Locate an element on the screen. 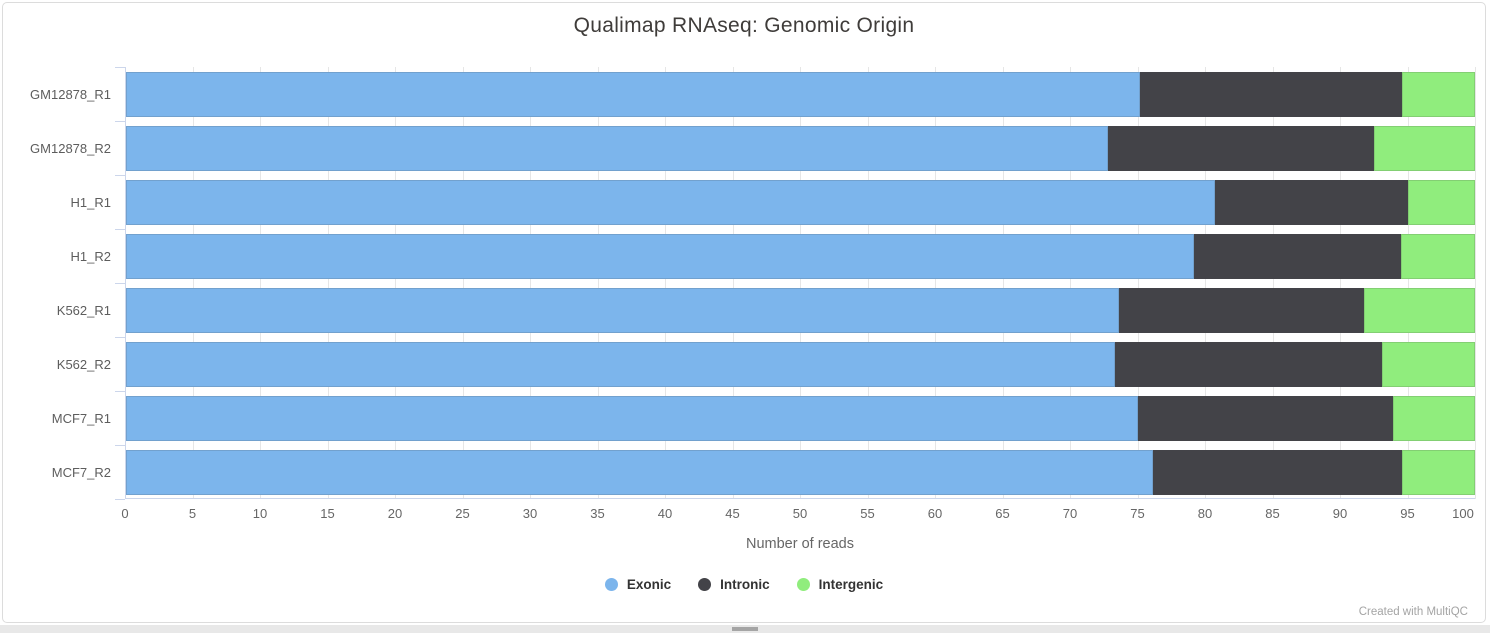 The width and height of the screenshot is (1490, 633). x-axis-line is located at coordinates (800, 498).